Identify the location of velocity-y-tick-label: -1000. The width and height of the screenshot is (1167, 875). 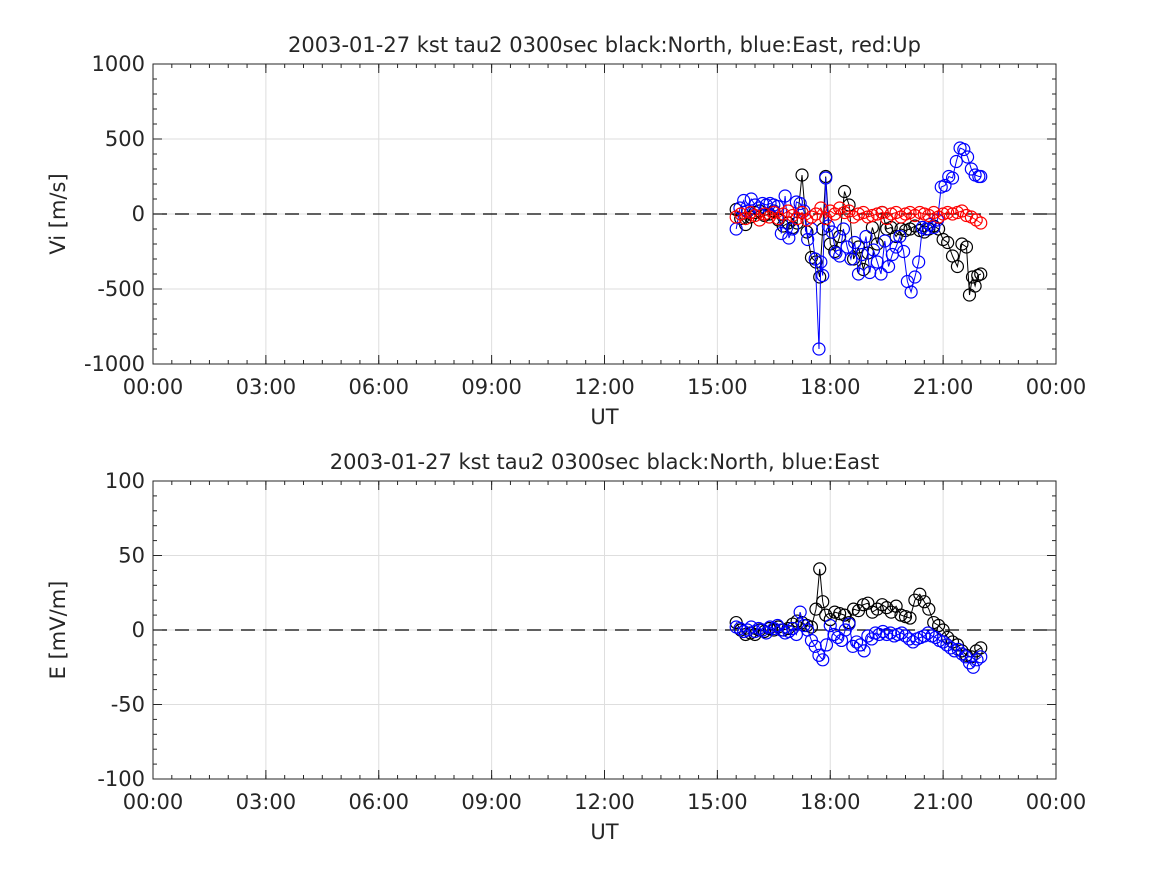
(114, 364).